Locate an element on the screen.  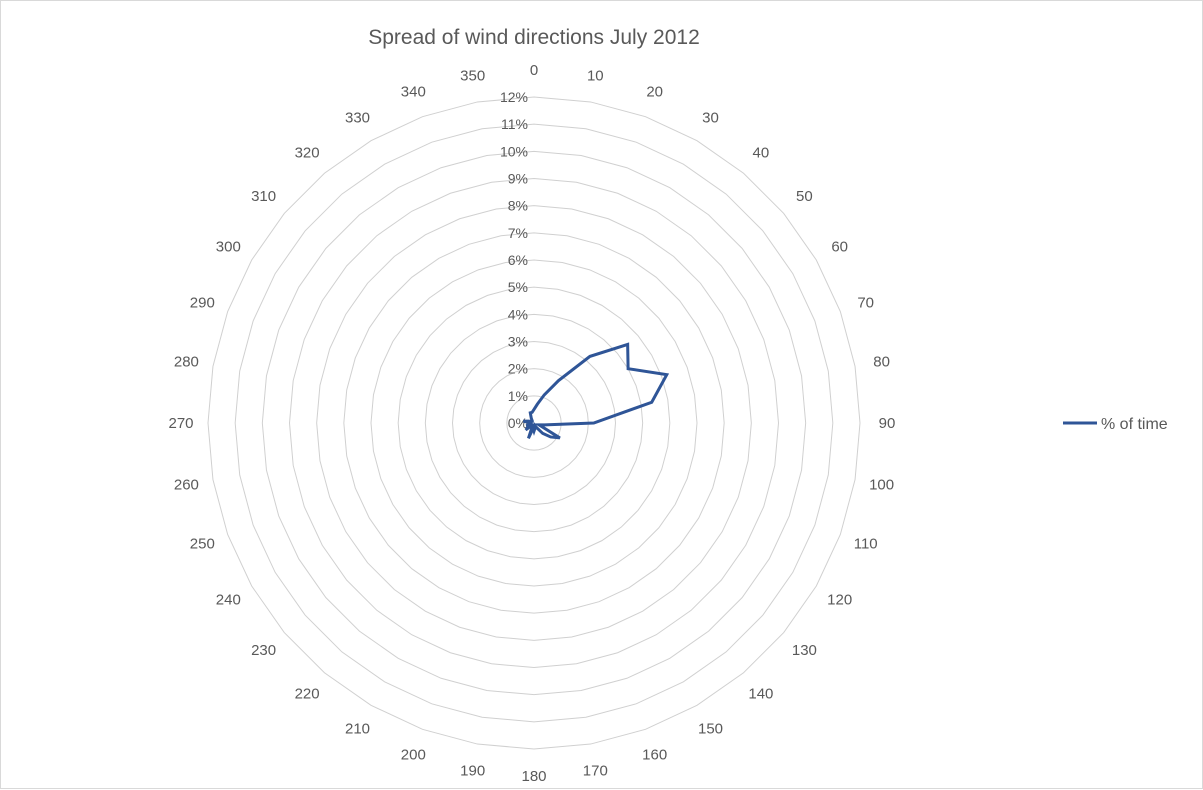
category-label-120: 120 is located at coordinates (839, 600).